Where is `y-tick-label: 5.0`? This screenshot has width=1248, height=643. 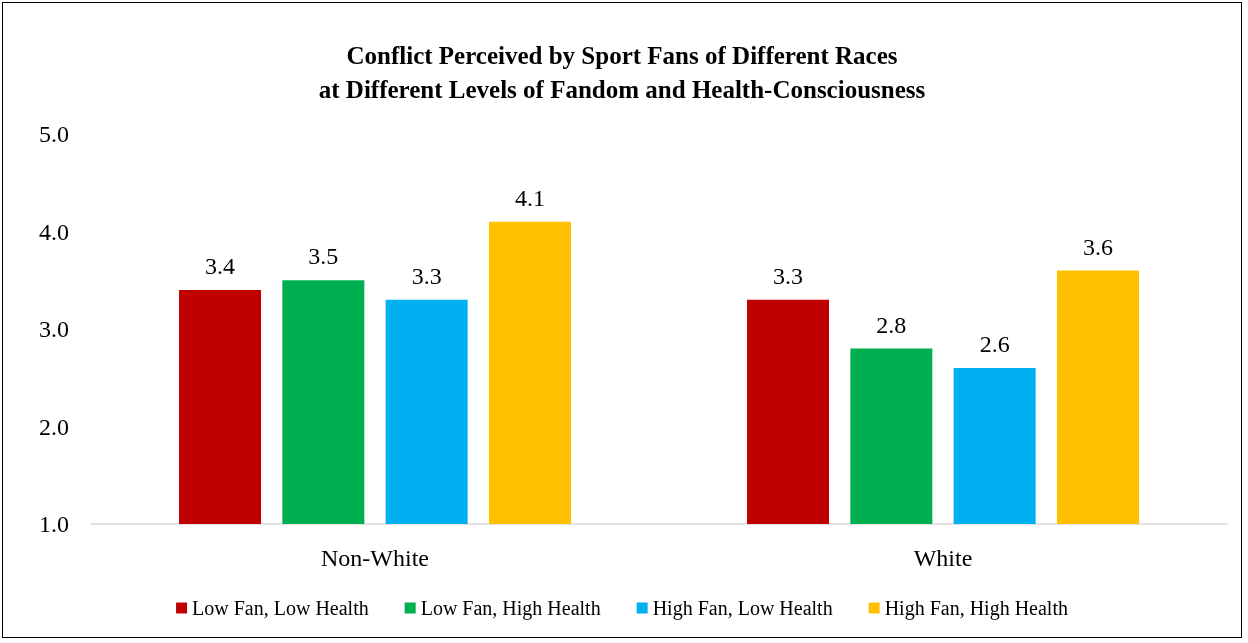
y-tick-label: 5.0 is located at coordinates (54, 134).